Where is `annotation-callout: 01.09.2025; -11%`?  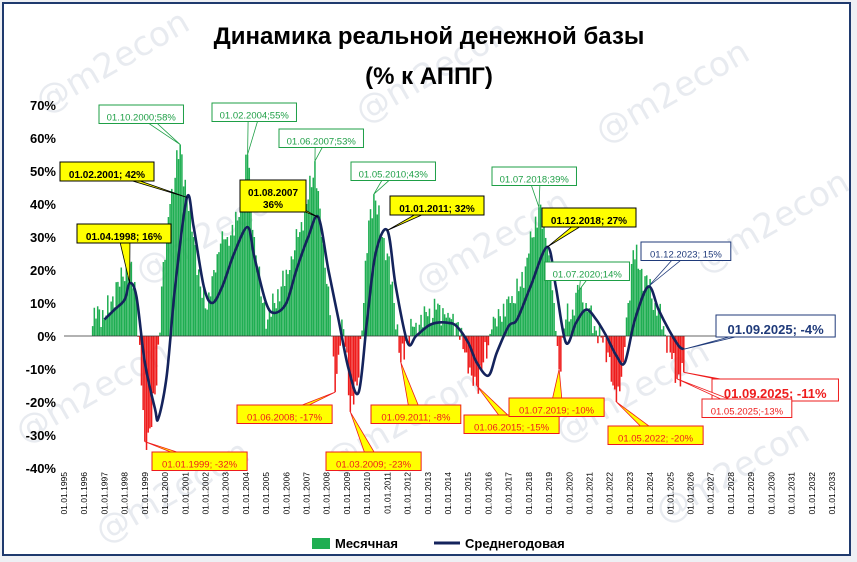 annotation-callout: 01.09.2025; -11% is located at coordinates (761, 386).